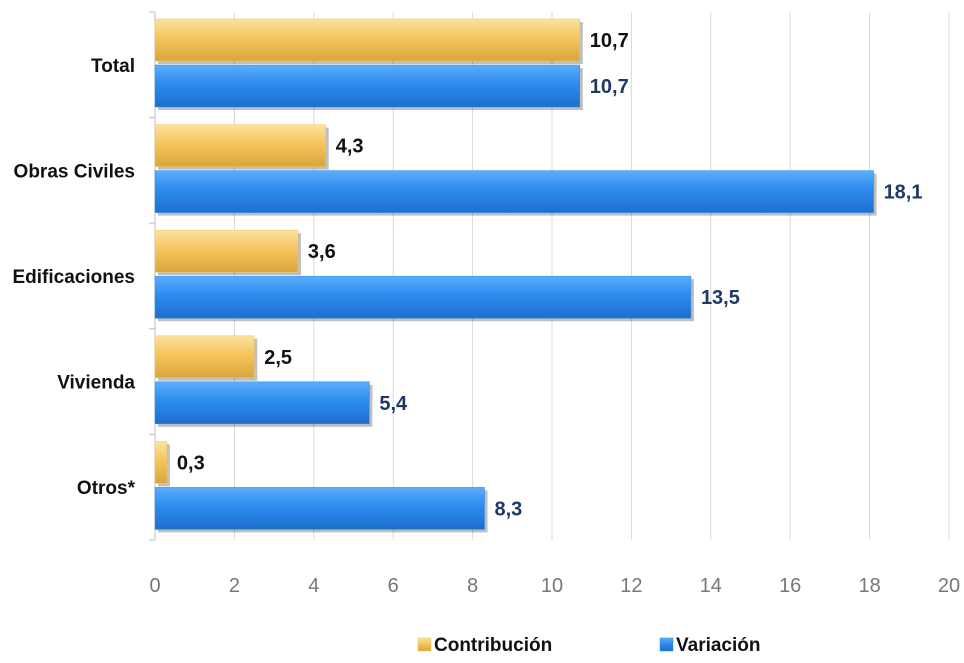  I want to click on data-label: 13,5, so click(720, 298).